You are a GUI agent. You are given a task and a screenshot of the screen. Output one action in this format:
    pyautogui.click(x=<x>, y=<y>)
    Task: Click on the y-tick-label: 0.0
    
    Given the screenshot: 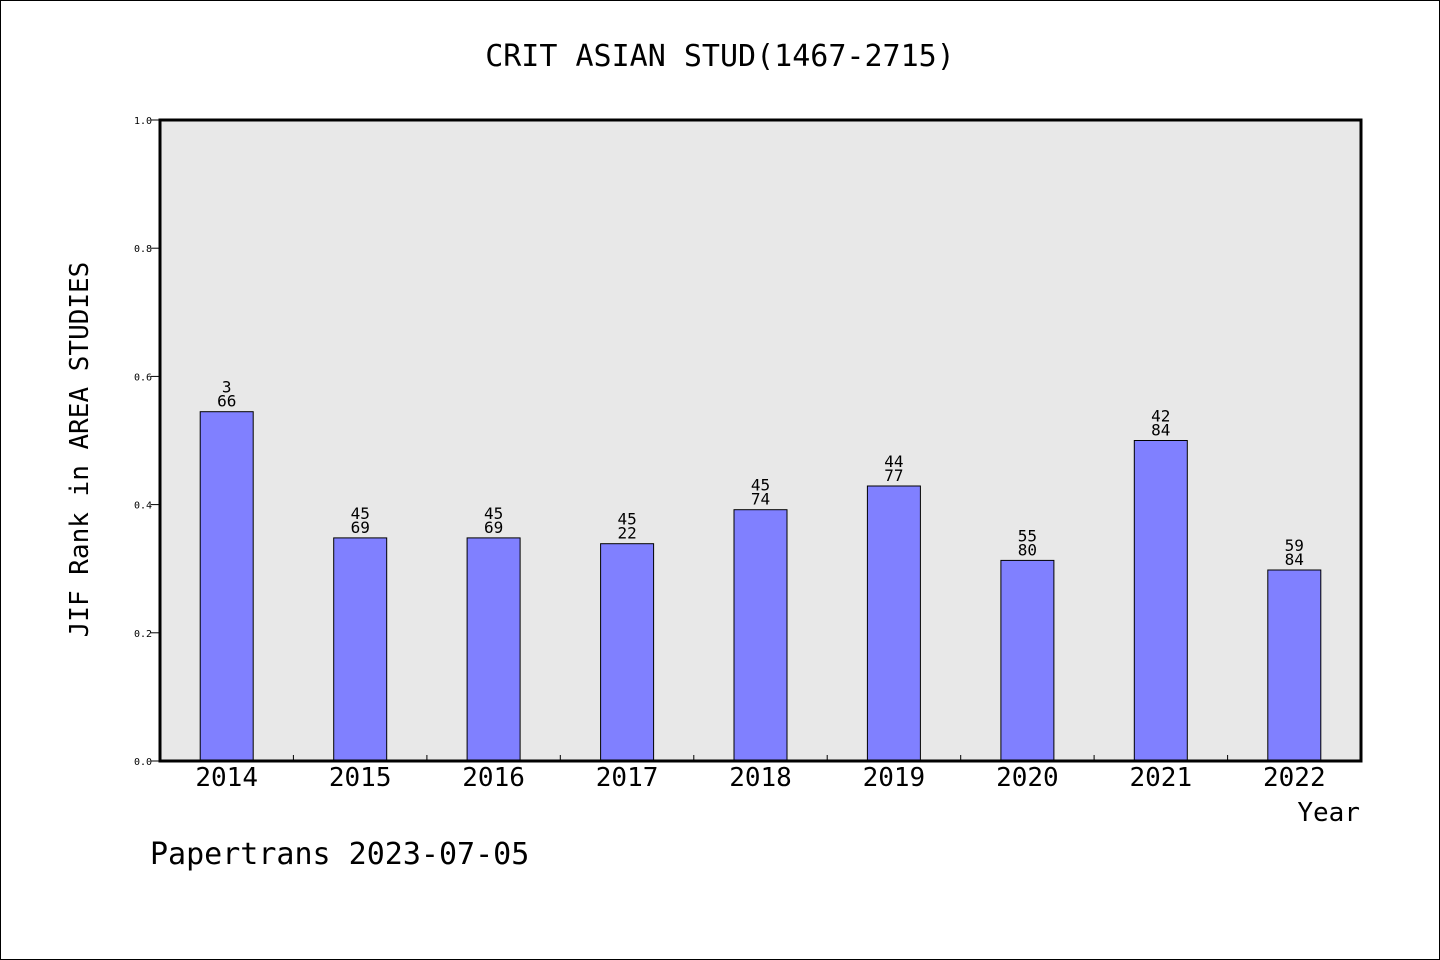 What is the action you would take?
    pyautogui.click(x=143, y=762)
    